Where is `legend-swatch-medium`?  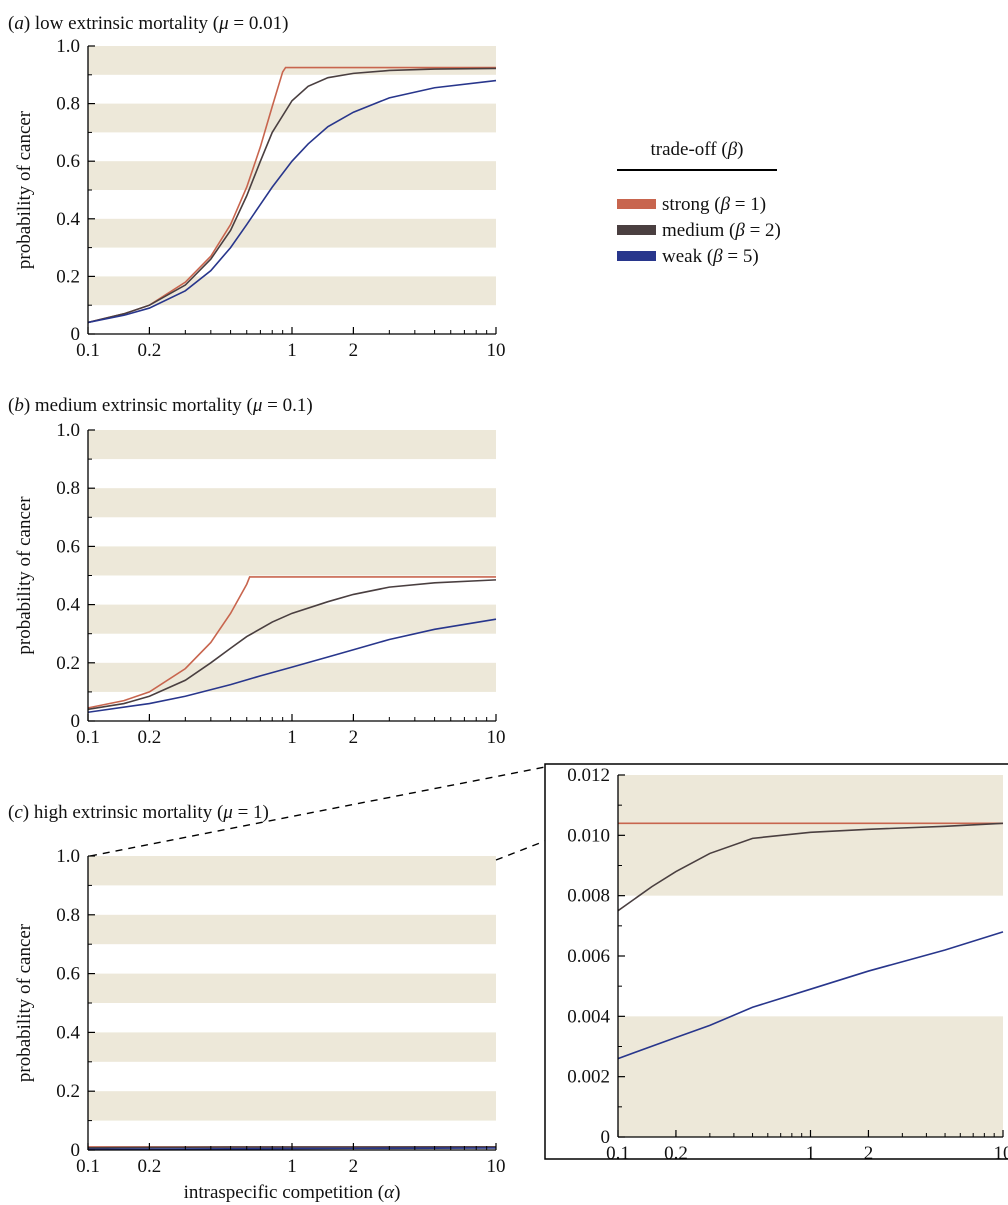
legend-swatch-medium is located at coordinates (636, 230).